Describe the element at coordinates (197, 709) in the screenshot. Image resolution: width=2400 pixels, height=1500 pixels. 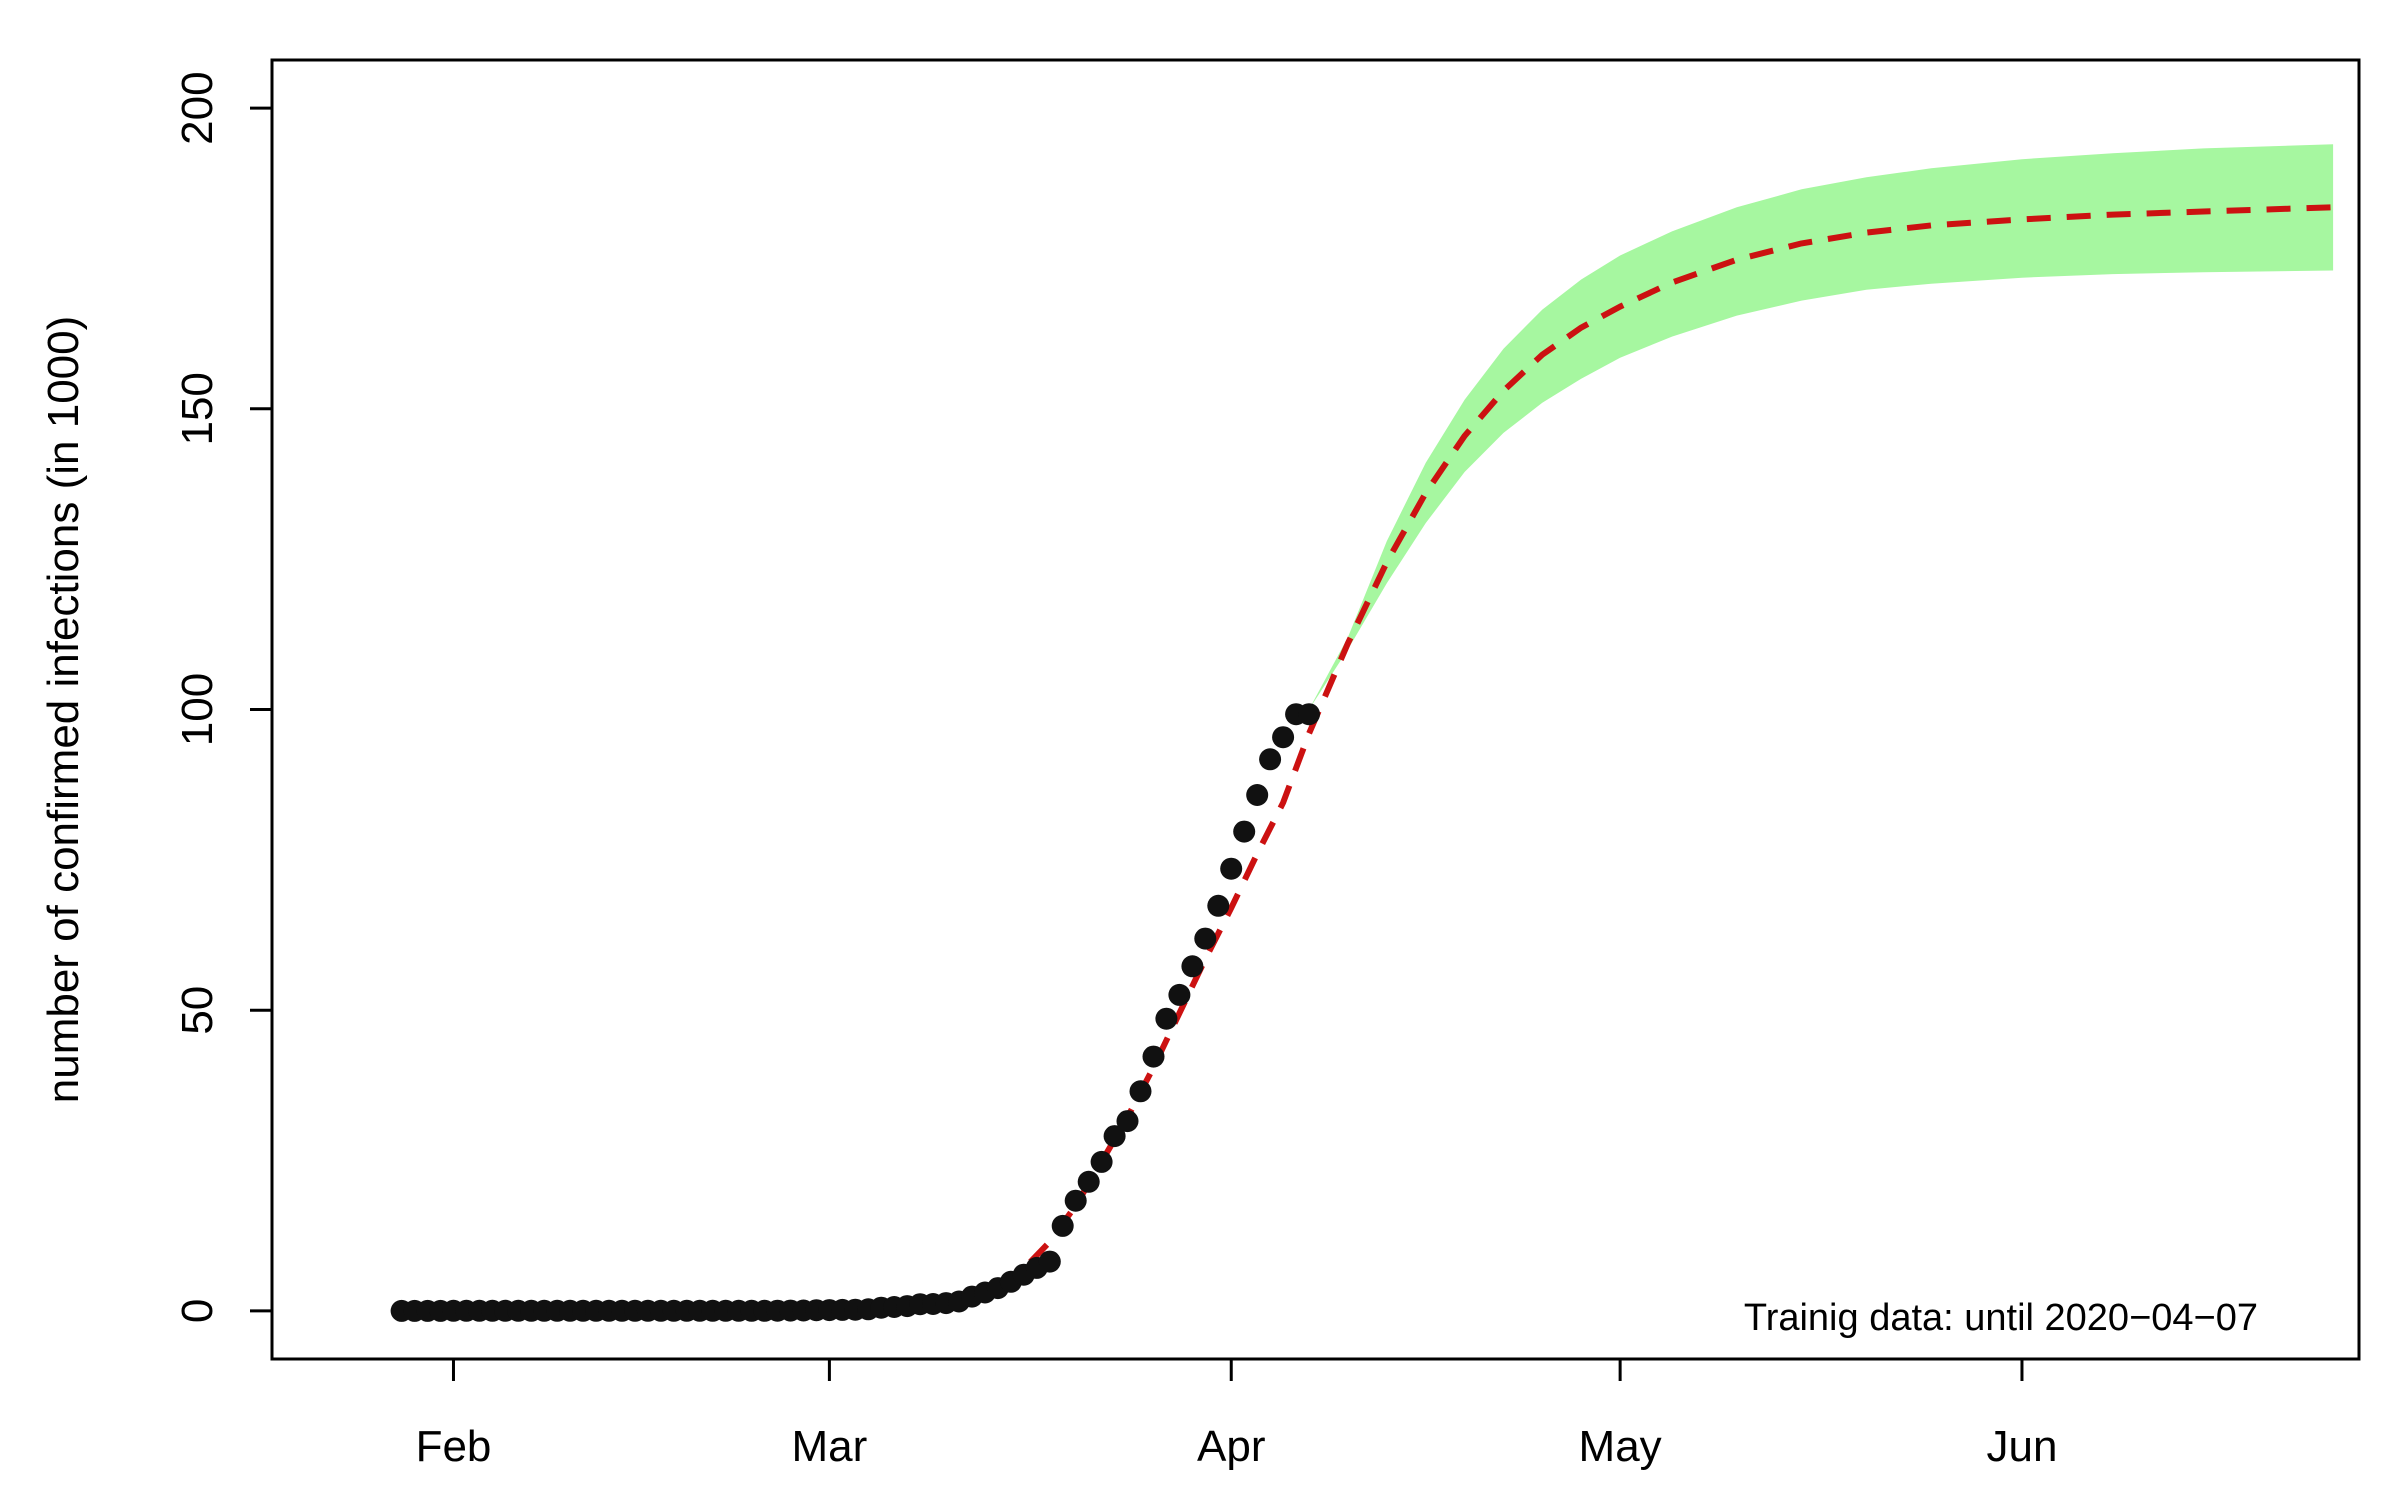
I see `y-tick-label: 100` at that location.